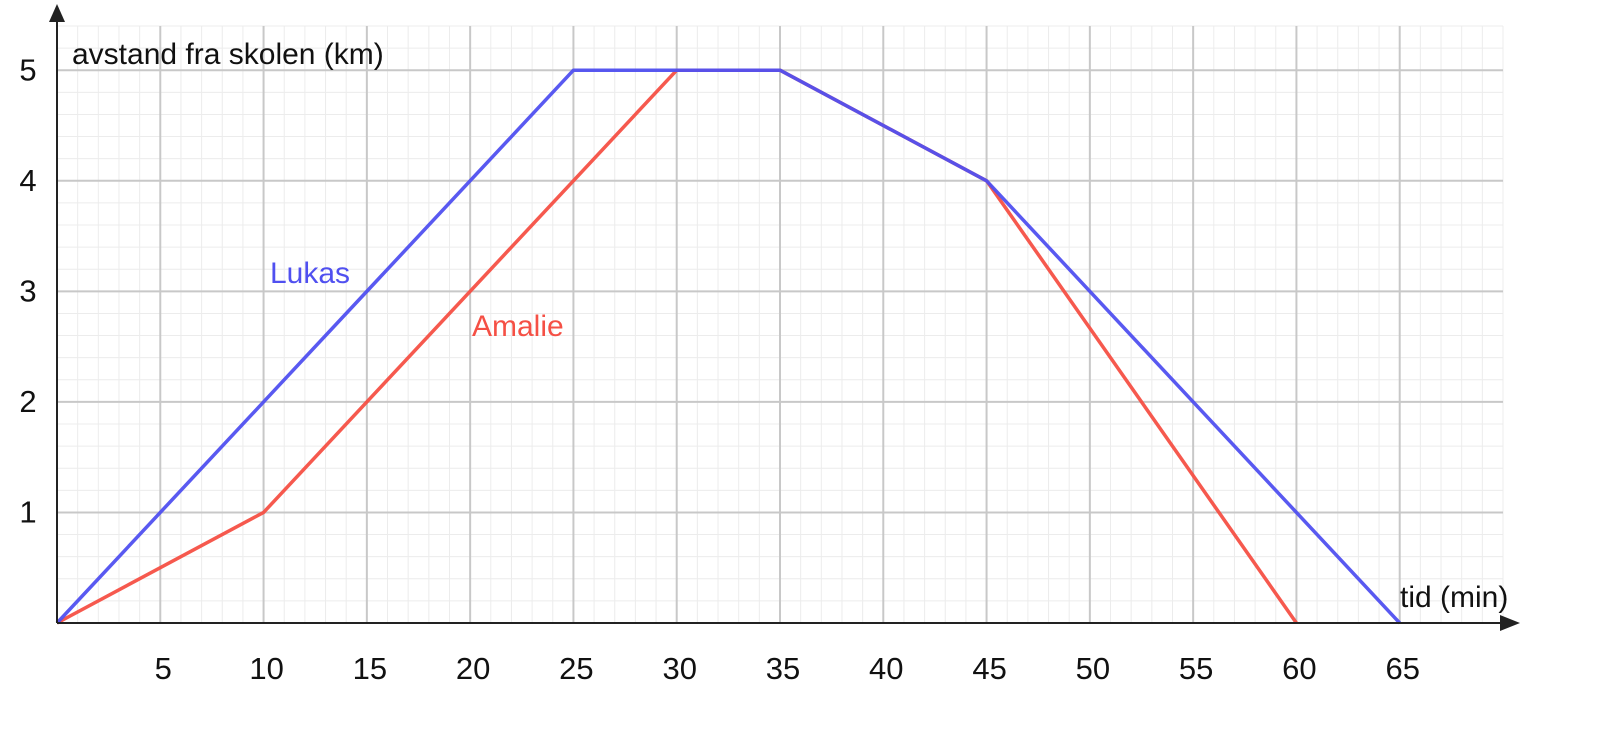 The height and width of the screenshot is (729, 1620). Describe the element at coordinates (473, 668) in the screenshot. I see `x-tick-label: 20` at that location.